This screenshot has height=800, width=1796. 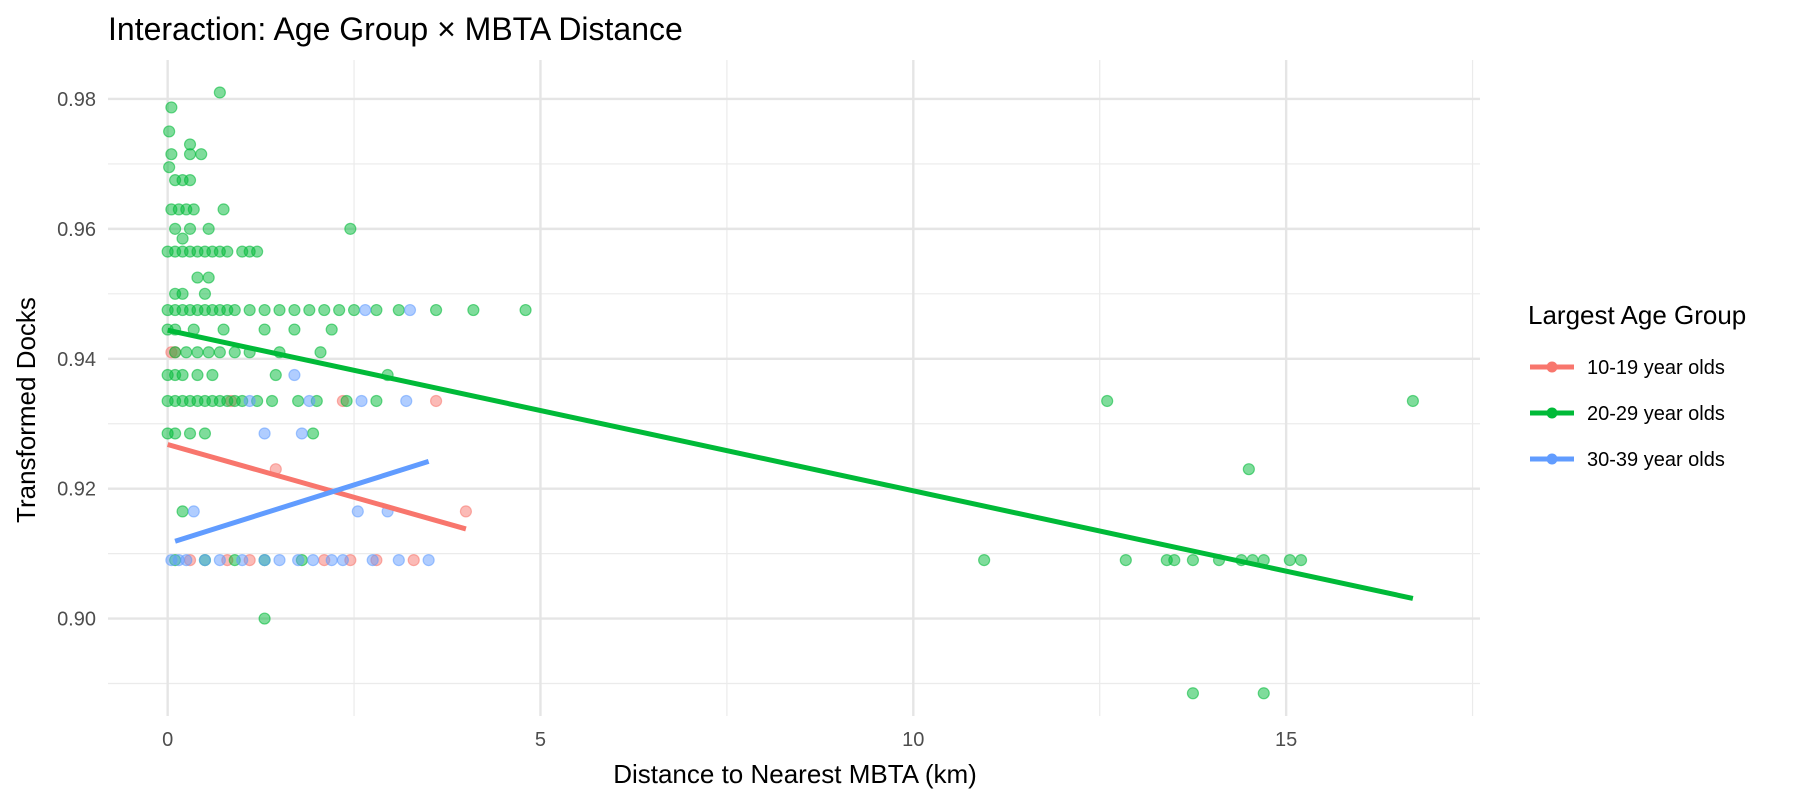 I want to click on y-tick-label: 0.92, so click(x=76, y=490).